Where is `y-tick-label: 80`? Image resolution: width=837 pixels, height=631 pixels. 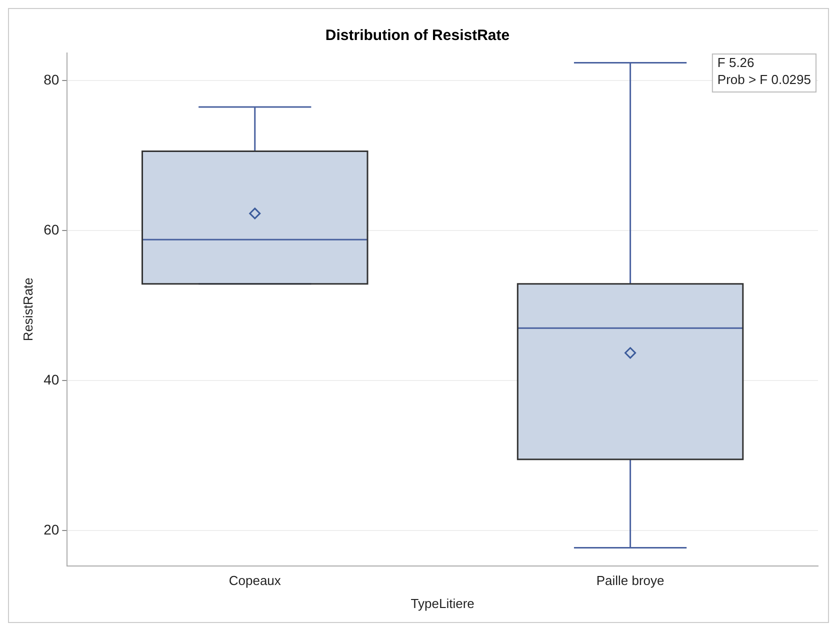
y-tick-label: 80 is located at coordinates (52, 80).